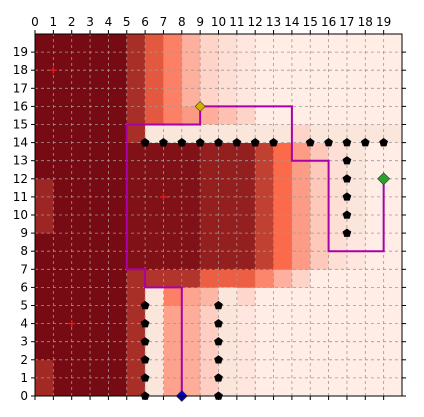 The width and height of the screenshot is (424, 417). What do you see at coordinates (24, 396) in the screenshot?
I see `y-tick-label: 0` at bounding box center [24, 396].